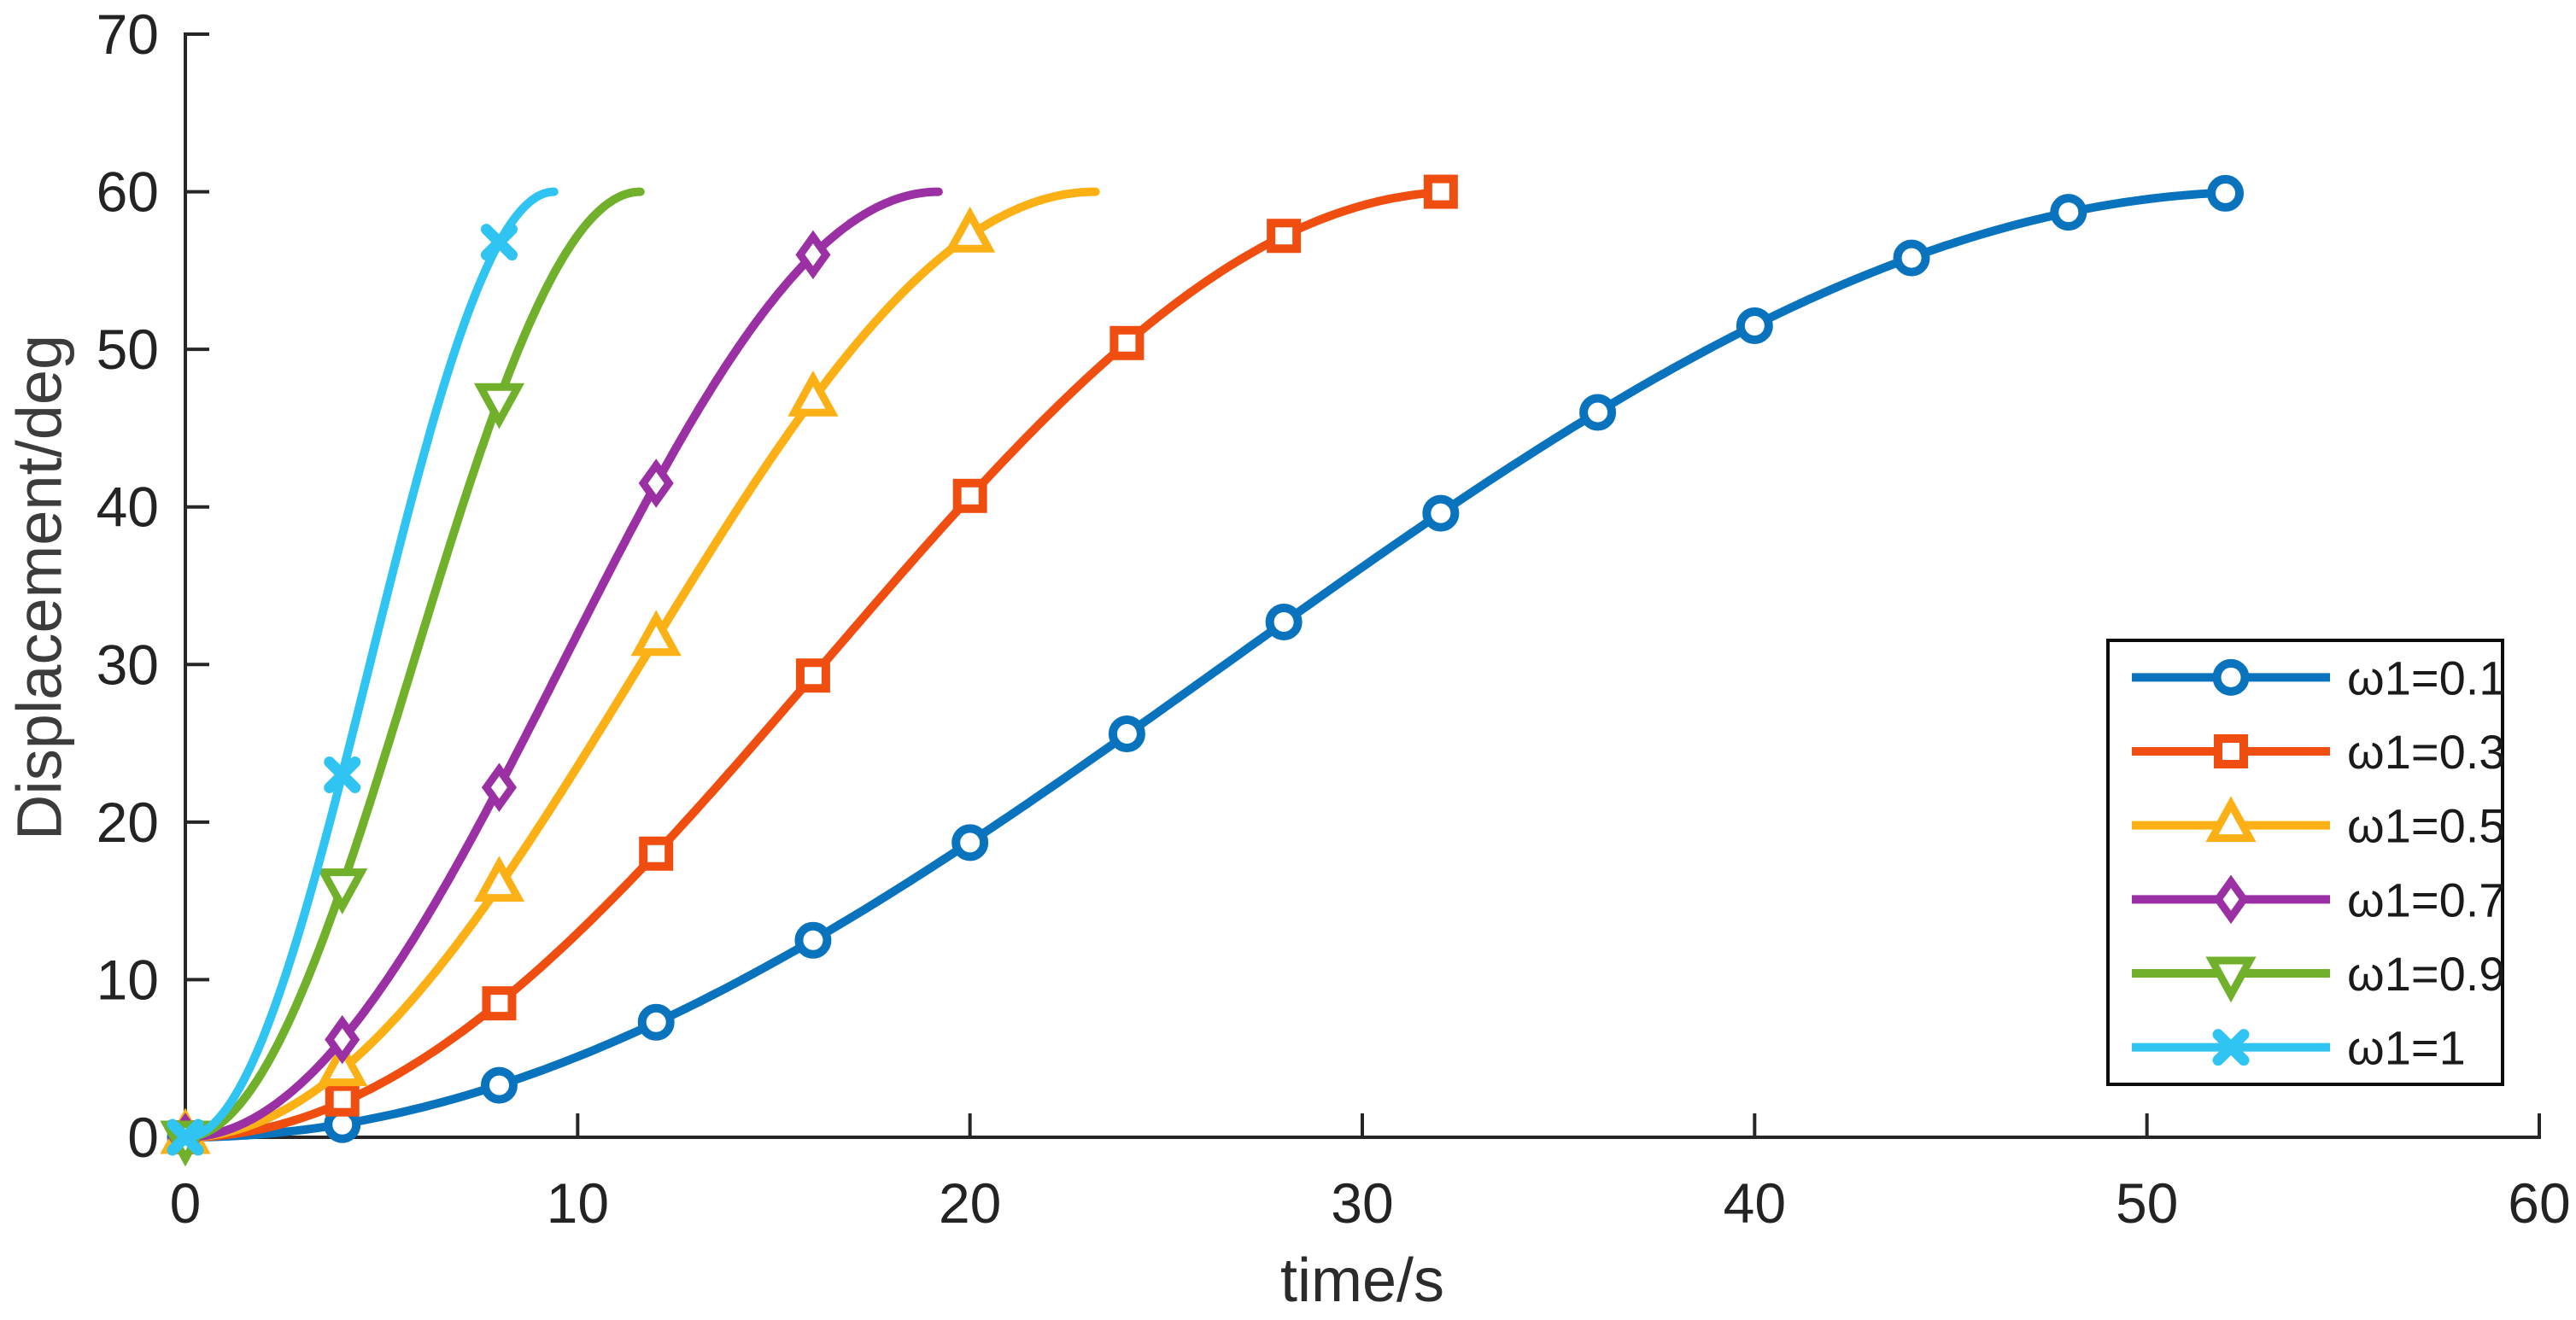 The height and width of the screenshot is (1320, 2576). Describe the element at coordinates (2147, 1203) in the screenshot. I see `x-tick-label: 50` at that location.